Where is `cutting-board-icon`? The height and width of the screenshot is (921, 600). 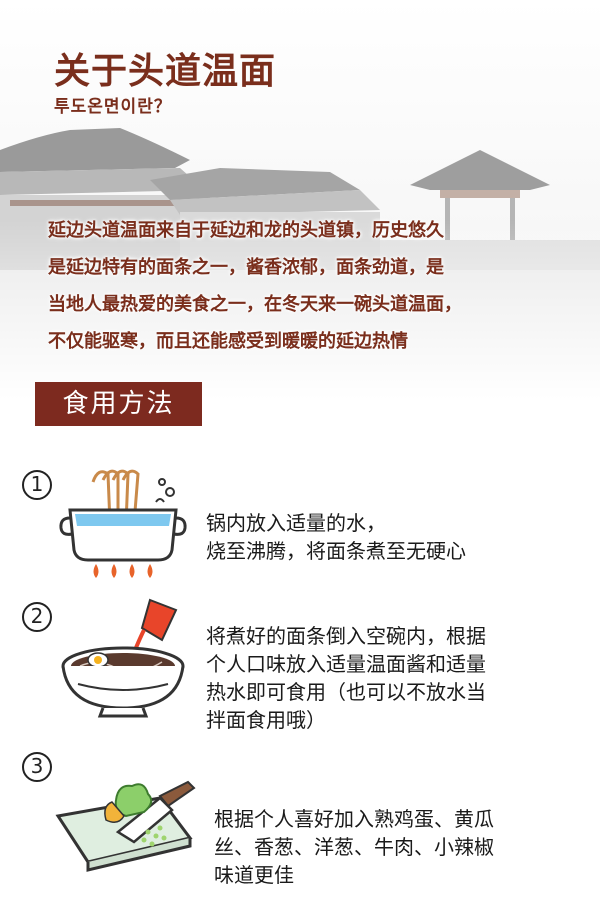 cutting-board-icon is located at coordinates (125, 826).